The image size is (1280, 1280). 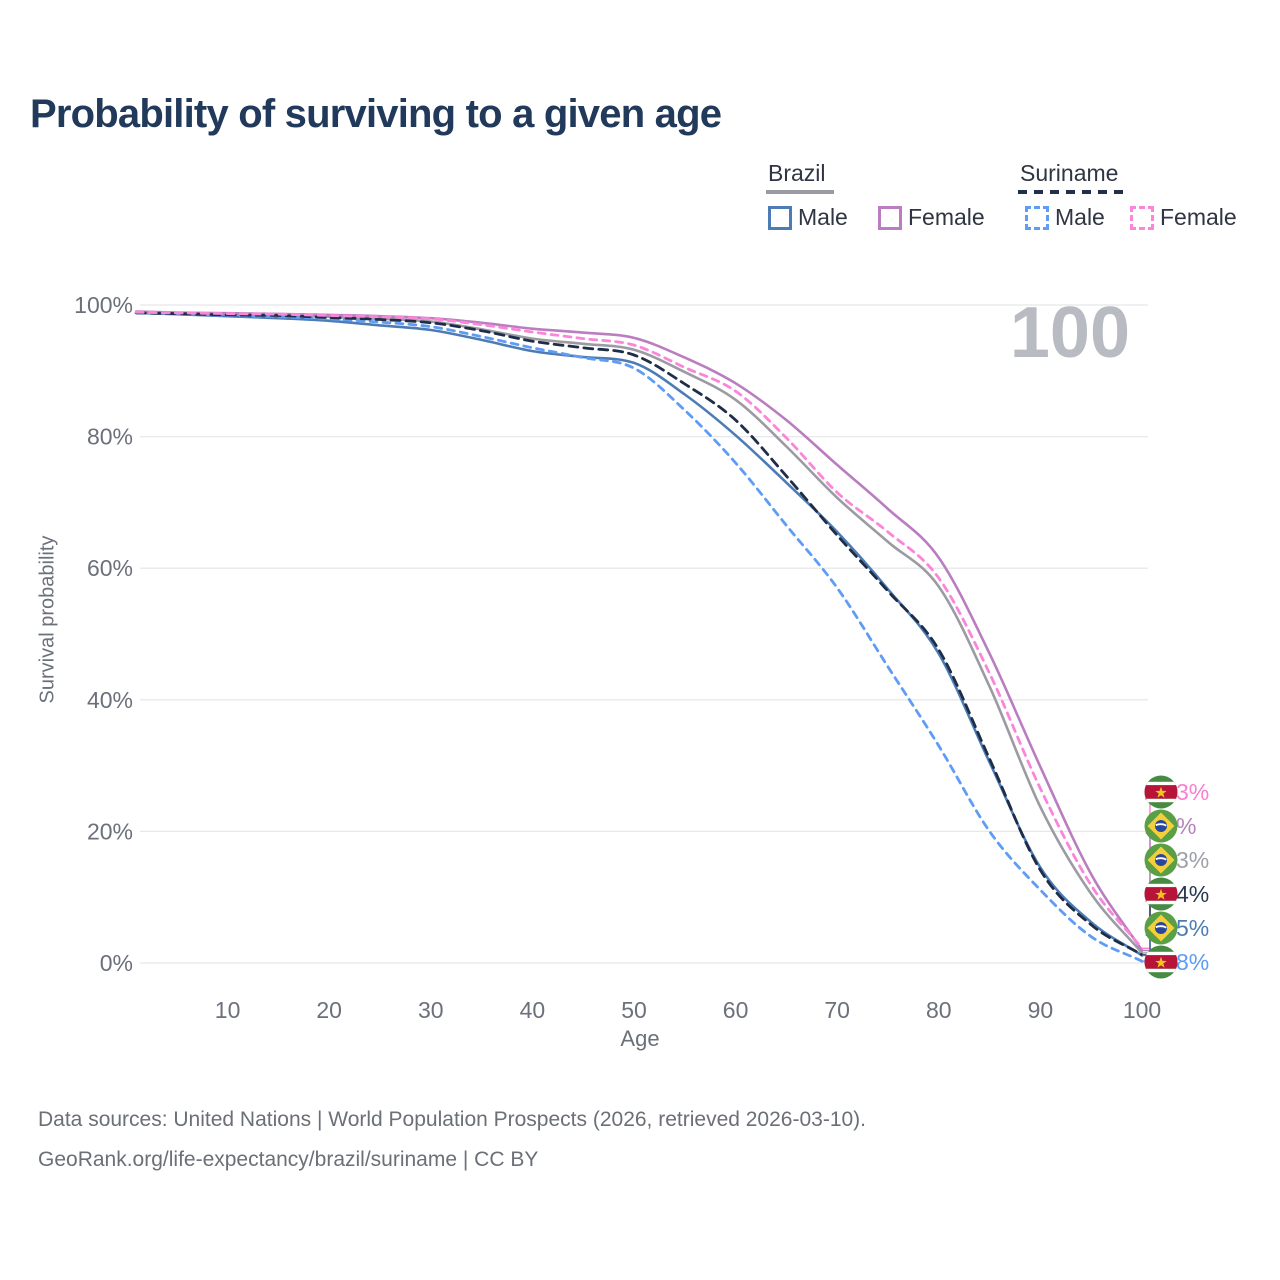 I want to click on suriname-female-swatch-icon, so click(x=1142, y=217).